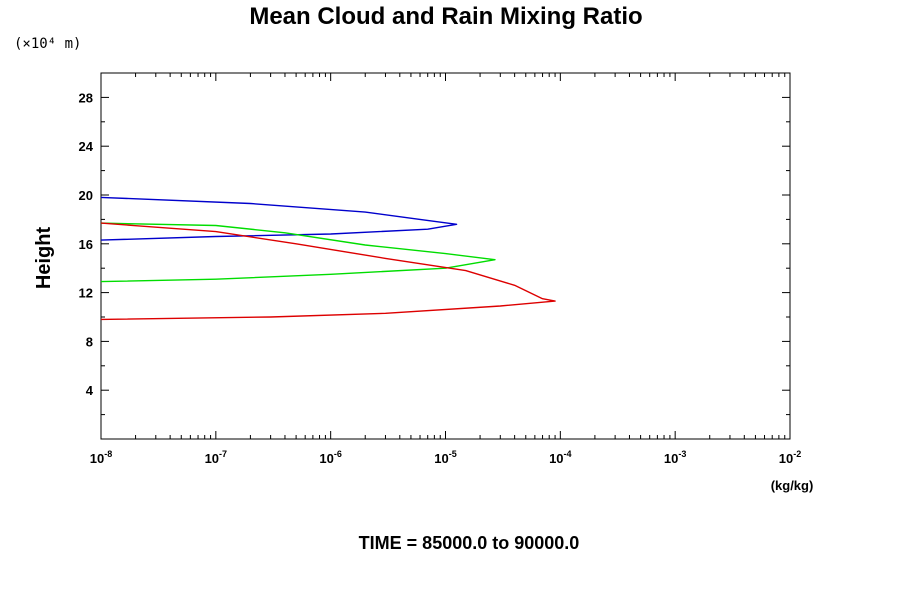 The width and height of the screenshot is (900, 600). What do you see at coordinates (790, 457) in the screenshot?
I see `x-tick-label: 10⁻²` at bounding box center [790, 457].